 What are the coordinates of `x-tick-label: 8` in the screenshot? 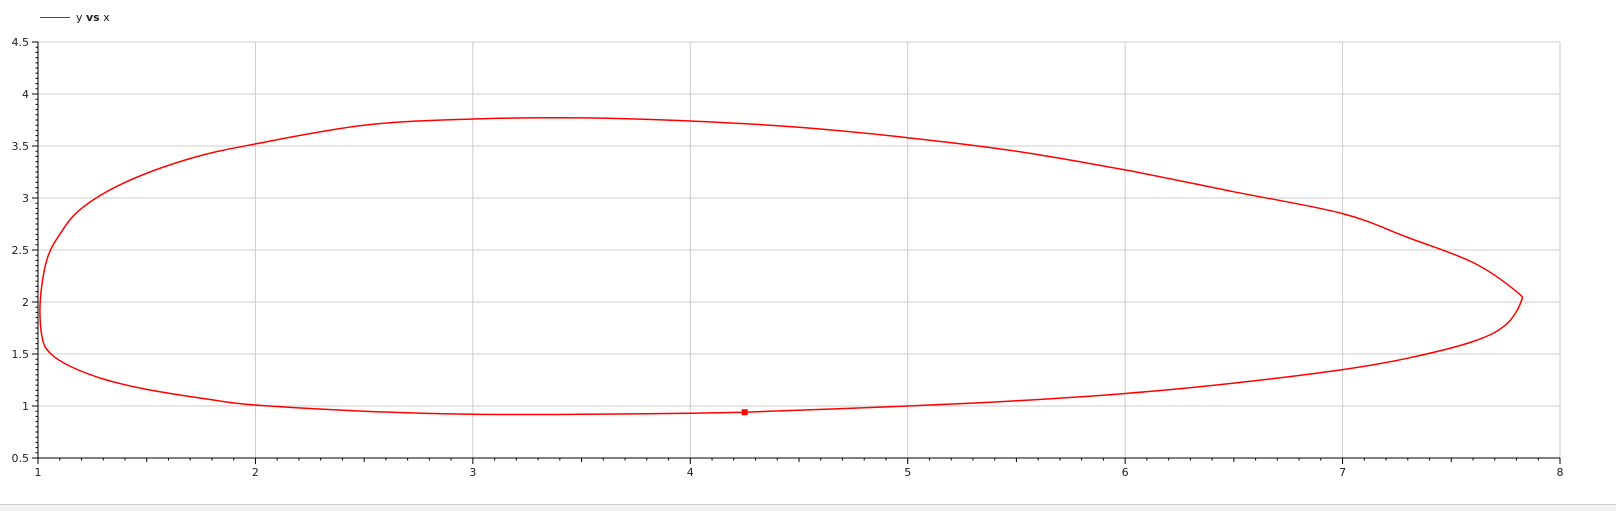 It's located at (1560, 472).